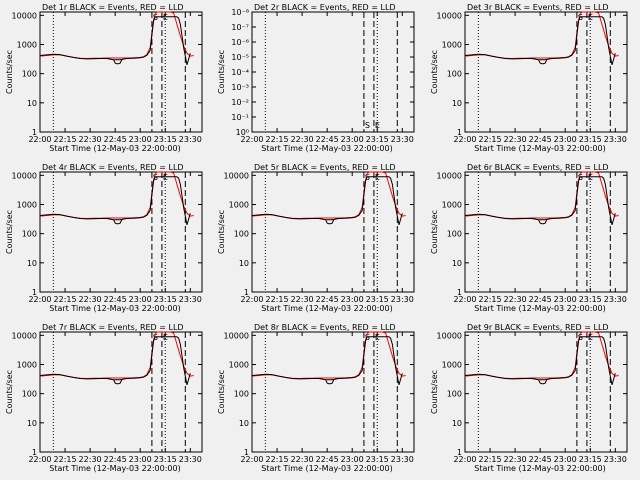  What do you see at coordinates (240, 102) in the screenshot?
I see `y-tick-label: 10⁻²` at bounding box center [240, 102].